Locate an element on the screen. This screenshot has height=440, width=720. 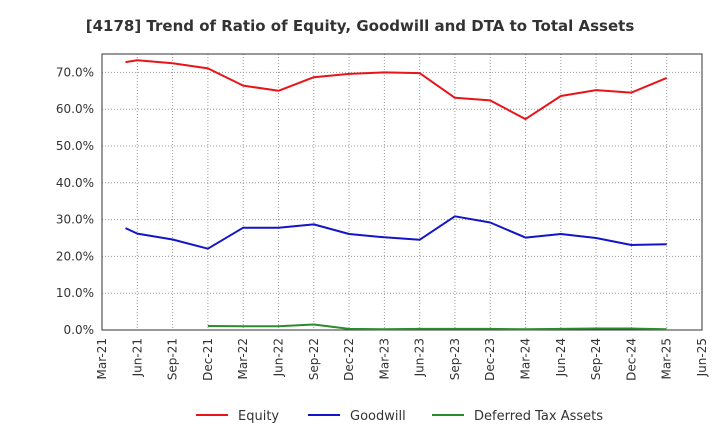
legend-label: Equity is located at coordinates (258, 416).